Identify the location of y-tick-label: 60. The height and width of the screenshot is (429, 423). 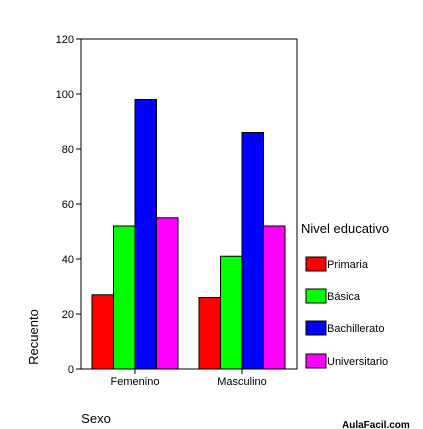
(68, 205).